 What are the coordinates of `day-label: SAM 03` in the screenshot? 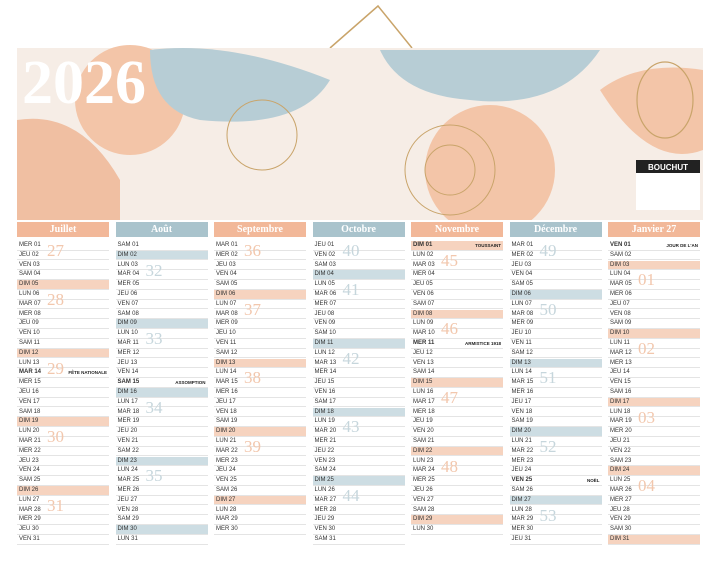 It's located at (325, 264).